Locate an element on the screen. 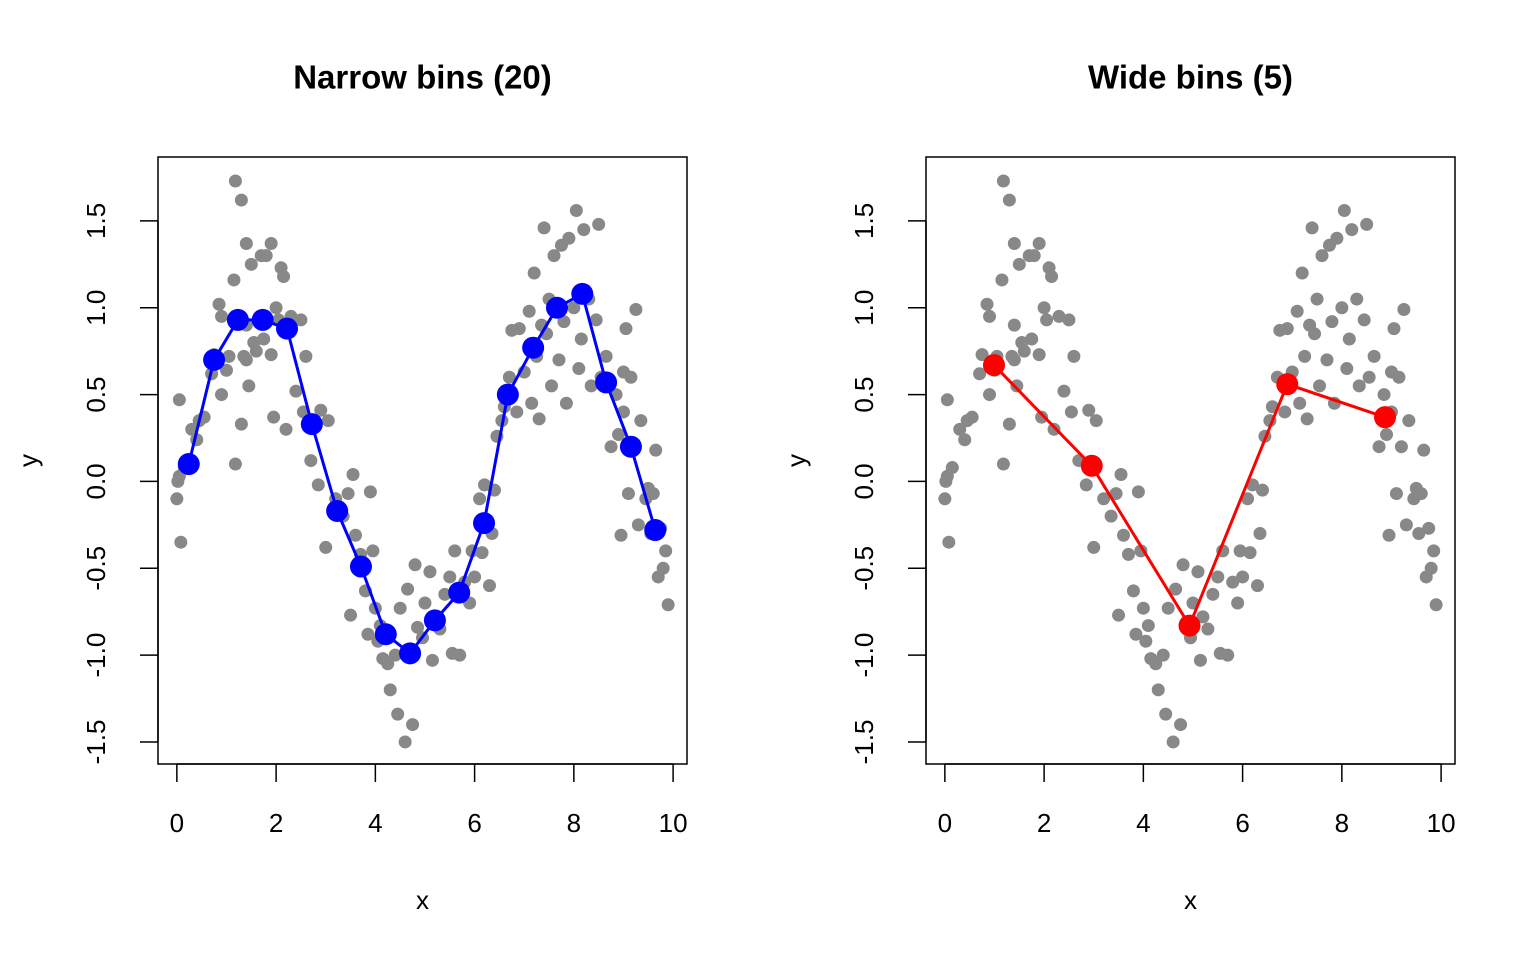 Image resolution: width=1536 pixels, height=960 pixels. chart-title: Narrow bins (20) is located at coordinates (422, 77).